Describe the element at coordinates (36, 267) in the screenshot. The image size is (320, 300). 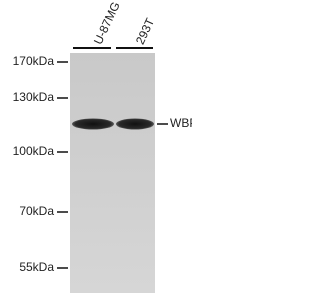
I see `marker-label: 55kDa` at that location.